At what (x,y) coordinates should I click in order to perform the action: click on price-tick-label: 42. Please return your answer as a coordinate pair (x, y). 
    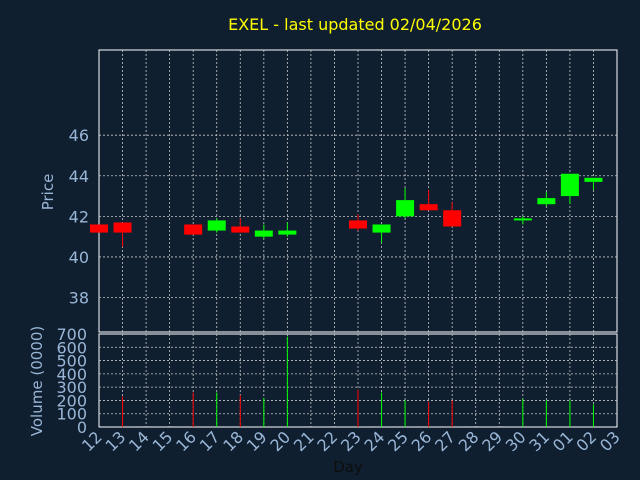
    Looking at the image, I should click on (79, 216).